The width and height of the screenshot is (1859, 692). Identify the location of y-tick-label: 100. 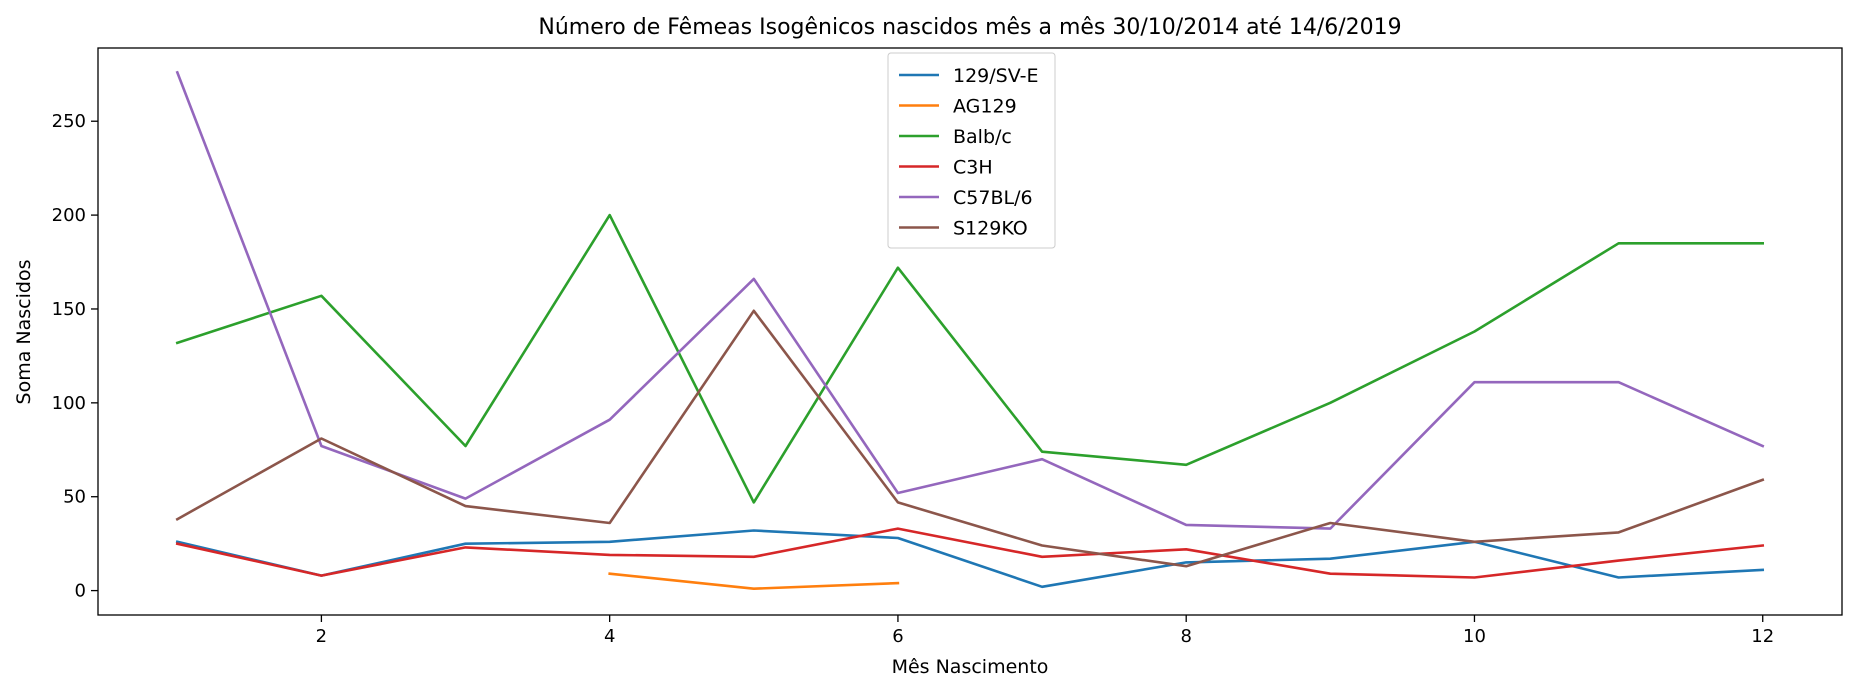
(69, 403).